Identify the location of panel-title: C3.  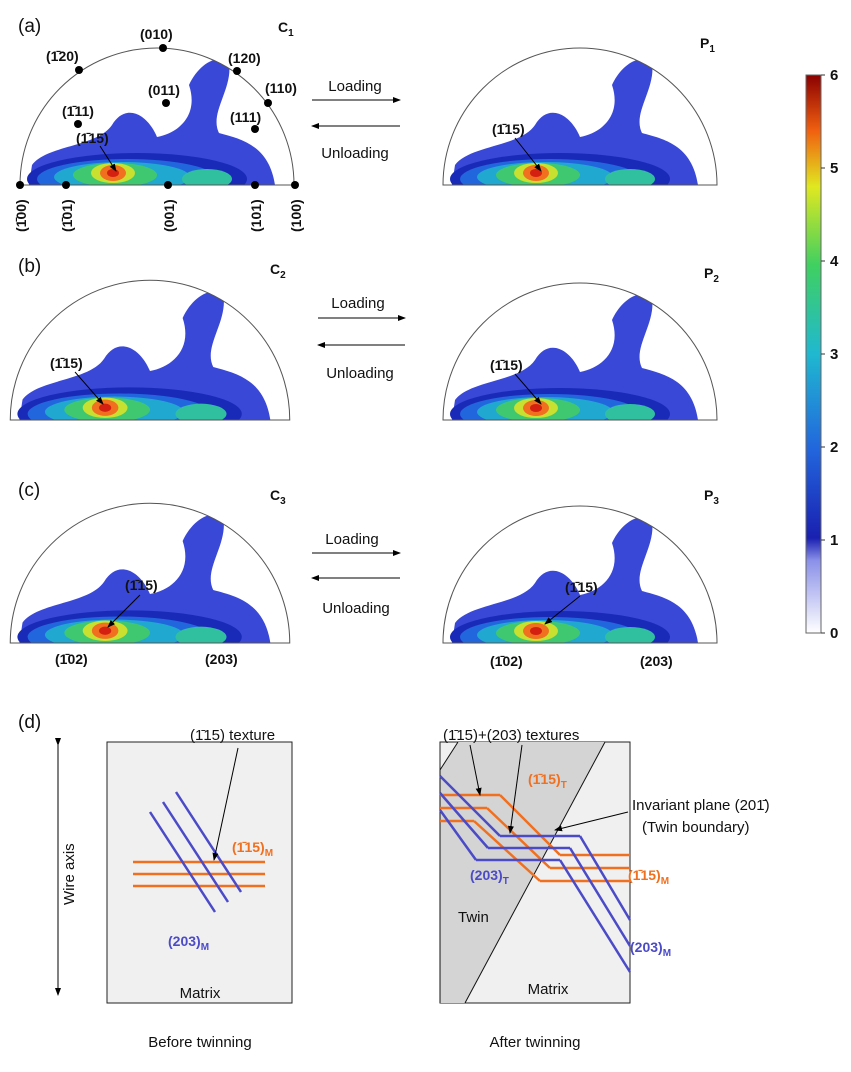
(278, 497).